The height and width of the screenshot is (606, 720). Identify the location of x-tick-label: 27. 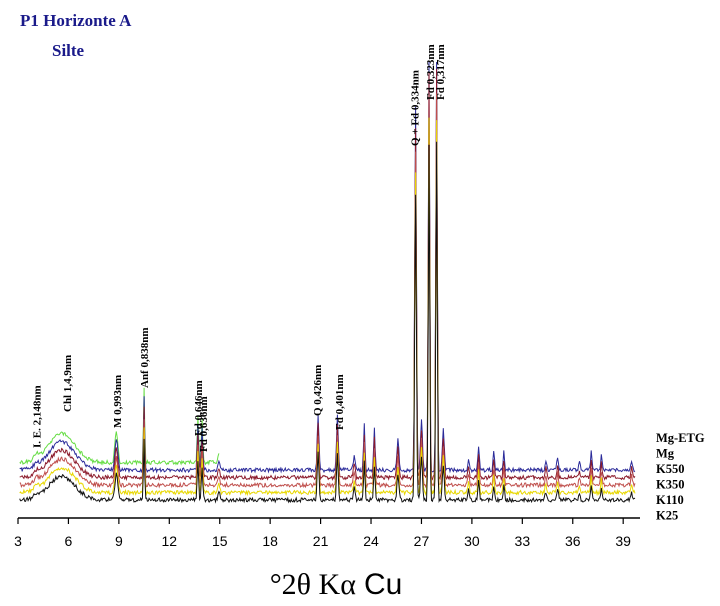
(422, 541).